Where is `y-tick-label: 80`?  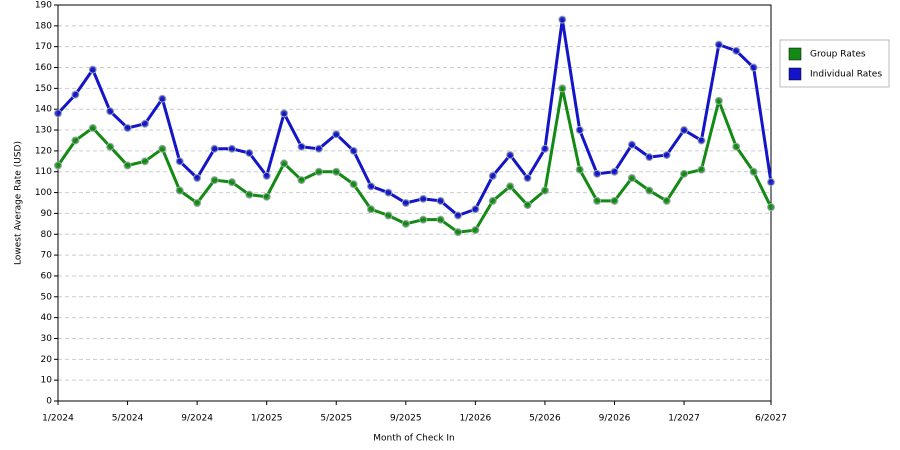 y-tick-label: 80 is located at coordinates (47, 235).